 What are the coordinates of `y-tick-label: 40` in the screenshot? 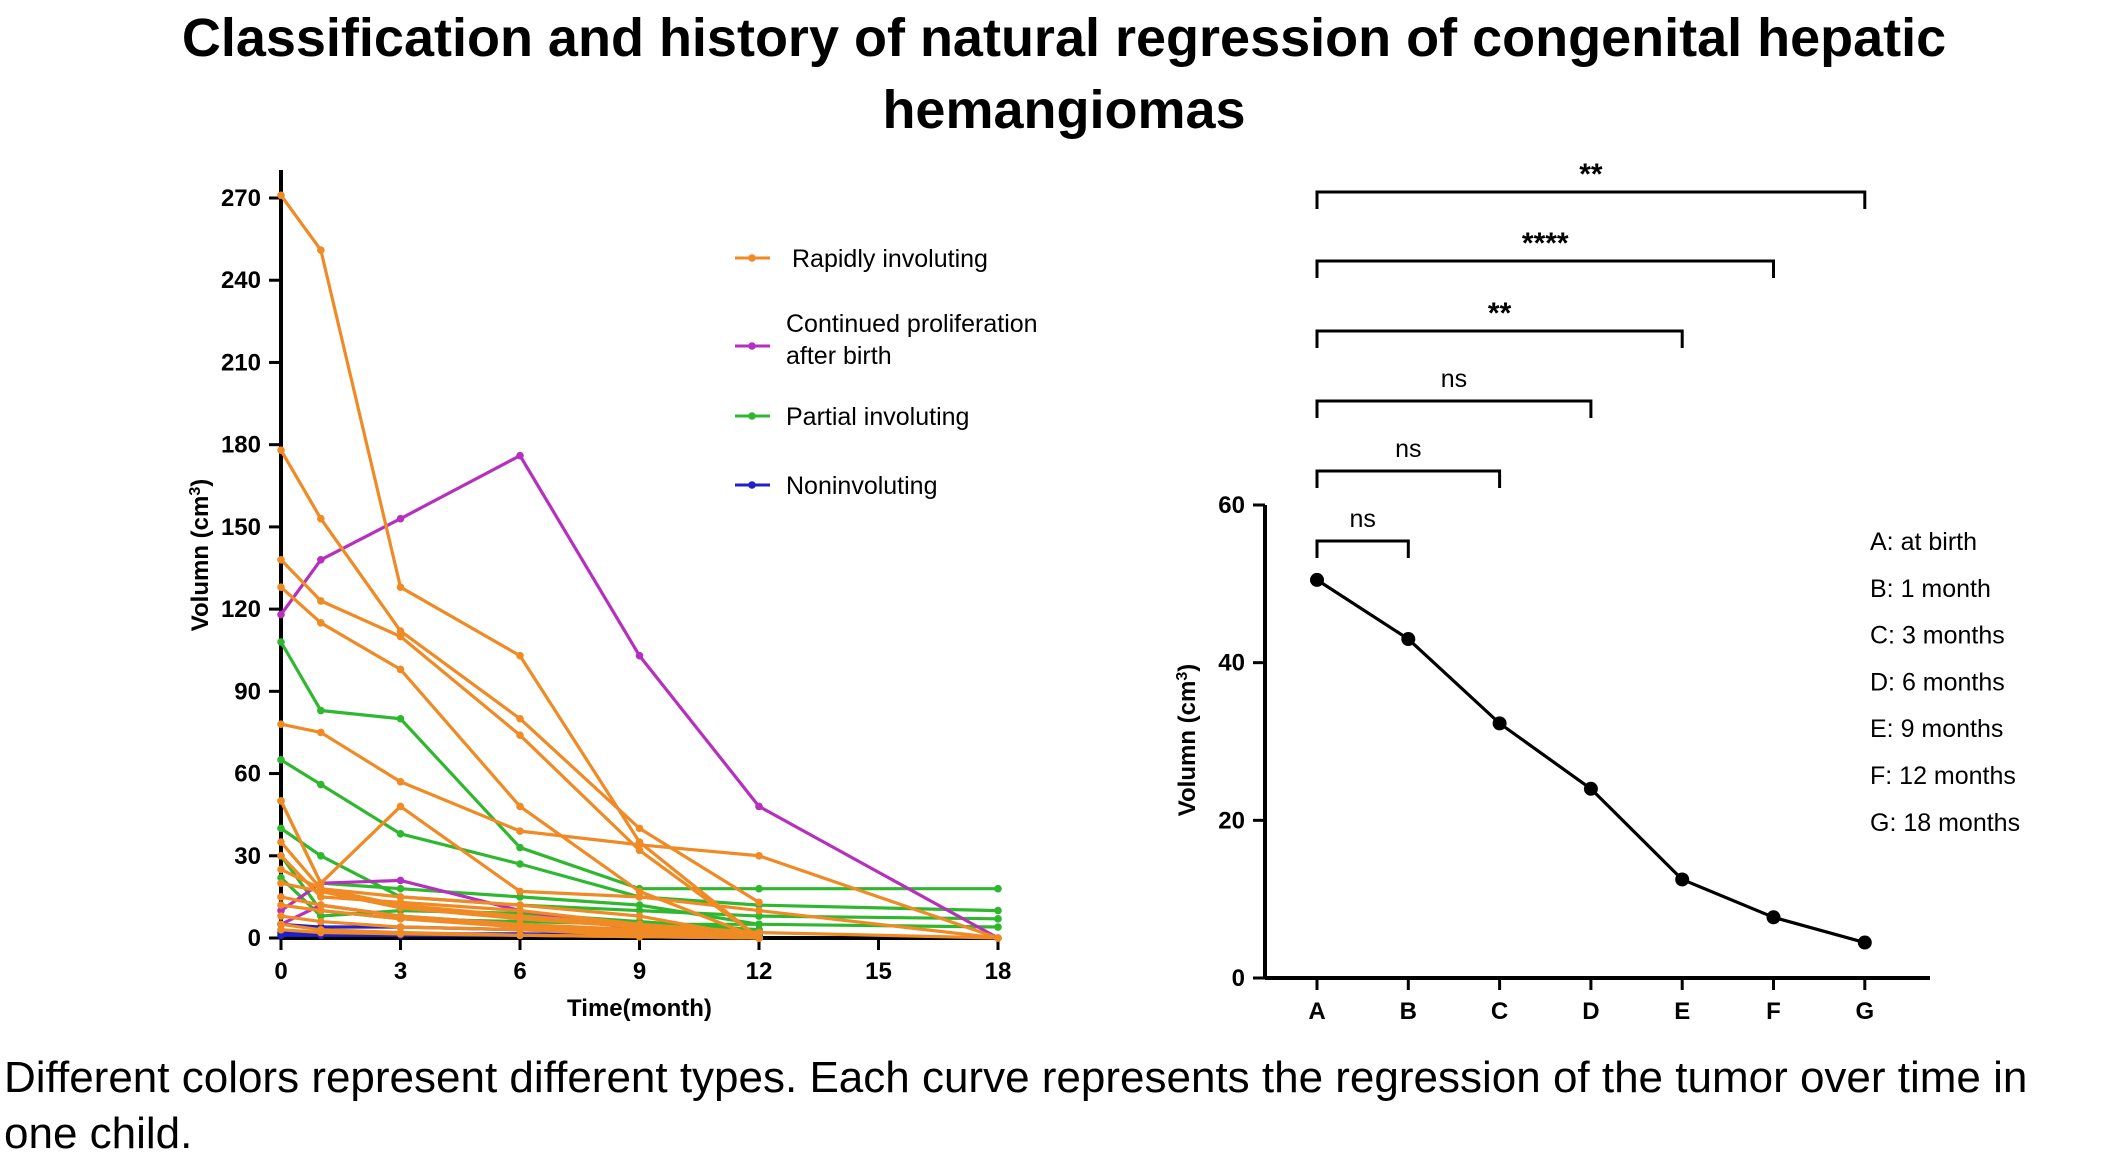 It's located at (1231, 663).